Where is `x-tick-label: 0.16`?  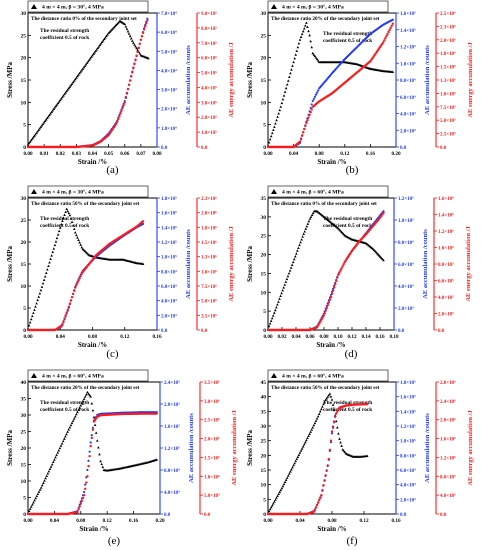
x-tick-label: 0.16 is located at coordinates (379, 337).